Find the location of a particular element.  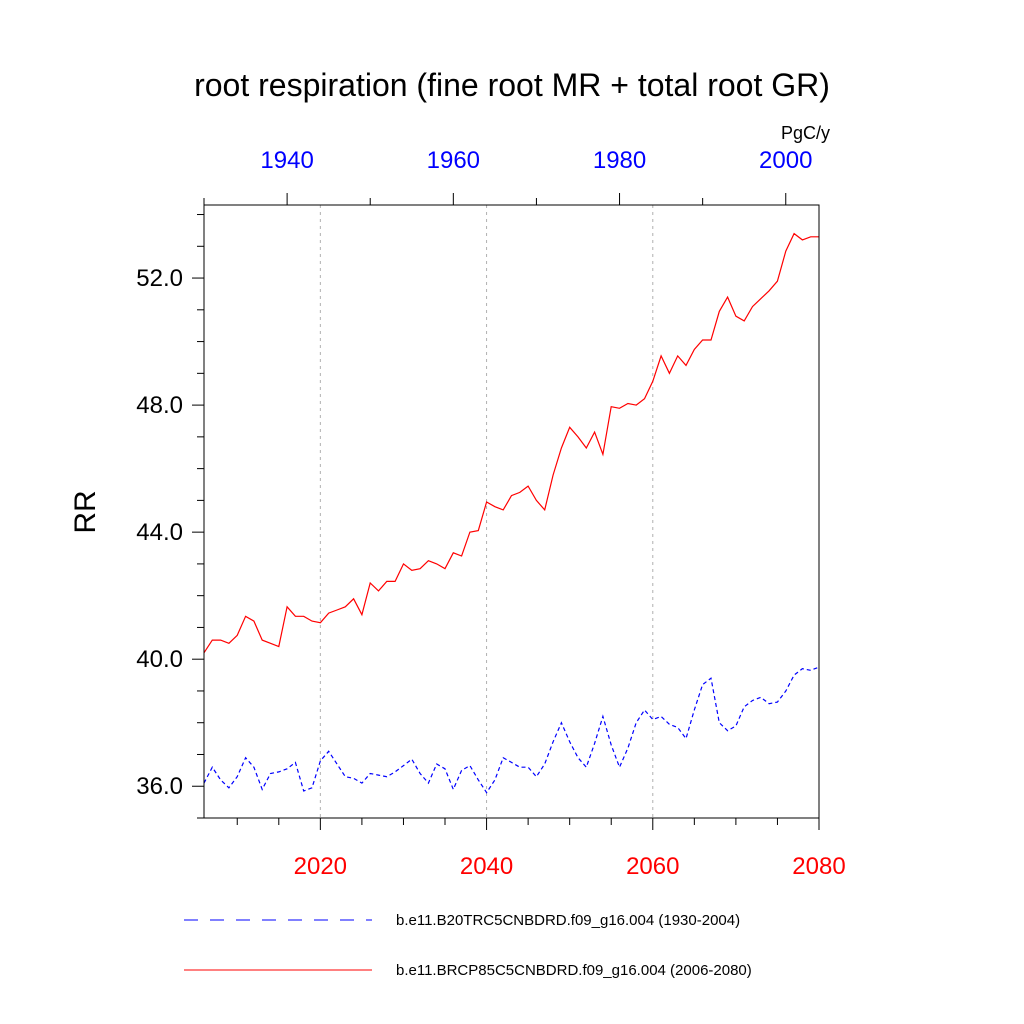

y-tick-label: 52.0 is located at coordinates (159, 278).